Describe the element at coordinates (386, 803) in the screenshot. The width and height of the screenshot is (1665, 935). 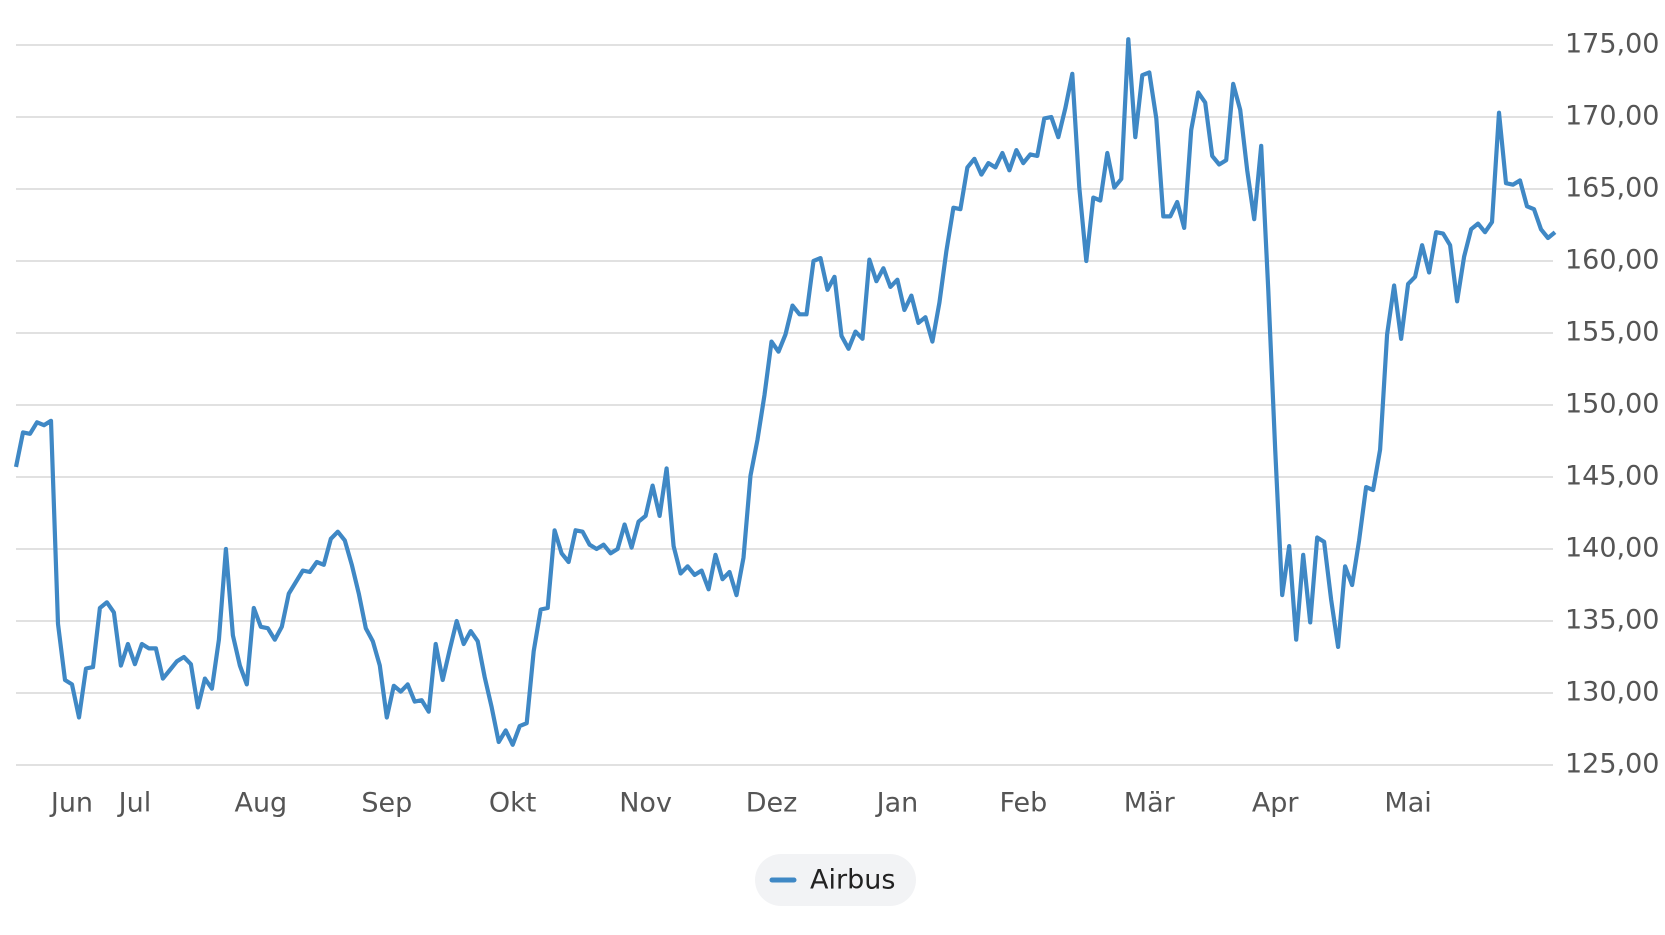
I see `x-tick-label: Sep` at that location.